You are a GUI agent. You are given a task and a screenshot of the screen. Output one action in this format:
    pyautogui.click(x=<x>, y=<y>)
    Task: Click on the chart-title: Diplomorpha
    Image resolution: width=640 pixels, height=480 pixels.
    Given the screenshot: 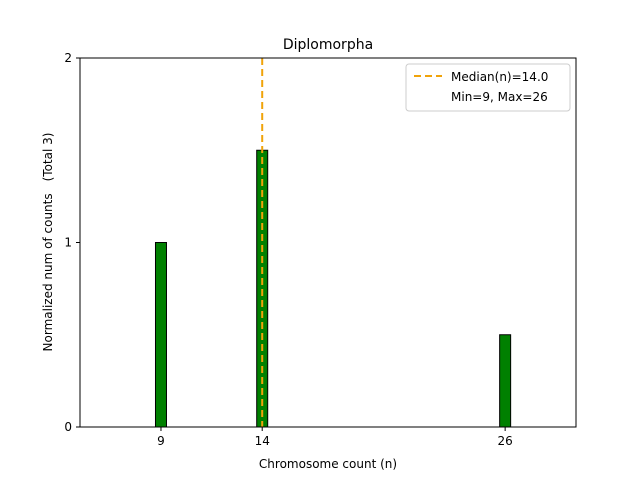 What is the action you would take?
    pyautogui.click(x=328, y=45)
    